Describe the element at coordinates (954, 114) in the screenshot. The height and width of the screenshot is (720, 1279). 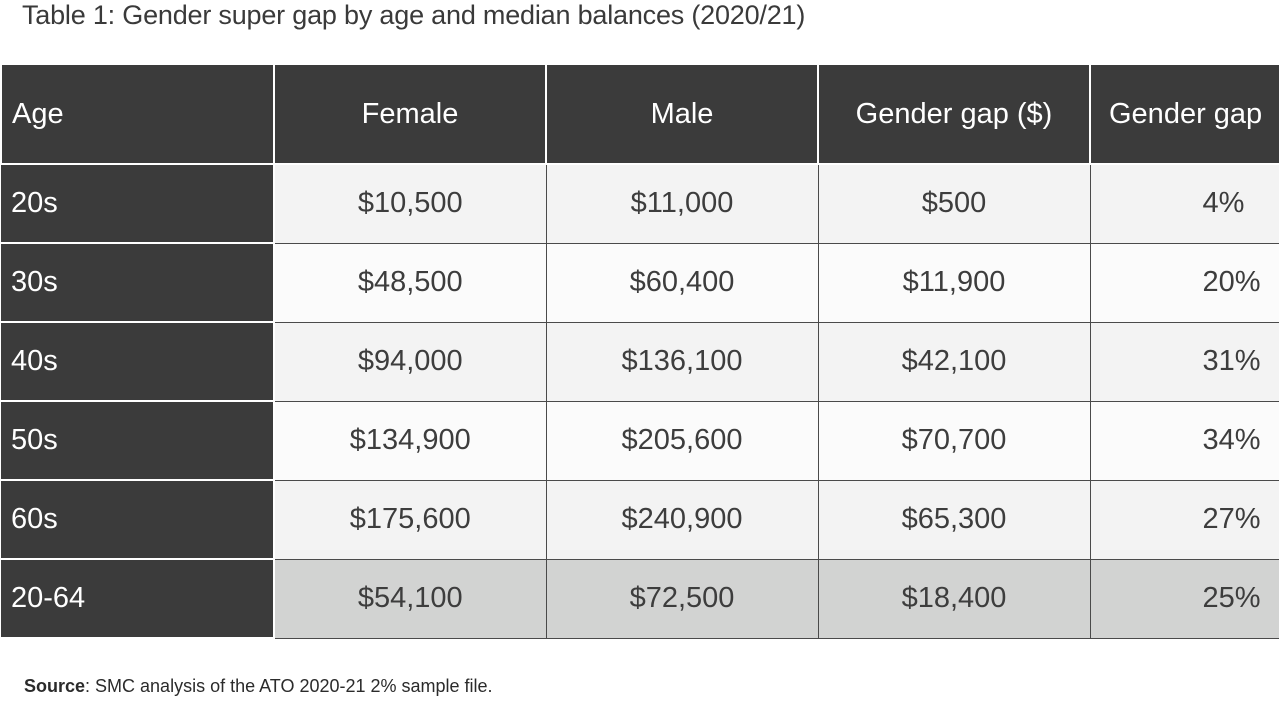
I see `column-header-gap-dollar: Gender gap ($)` at that location.